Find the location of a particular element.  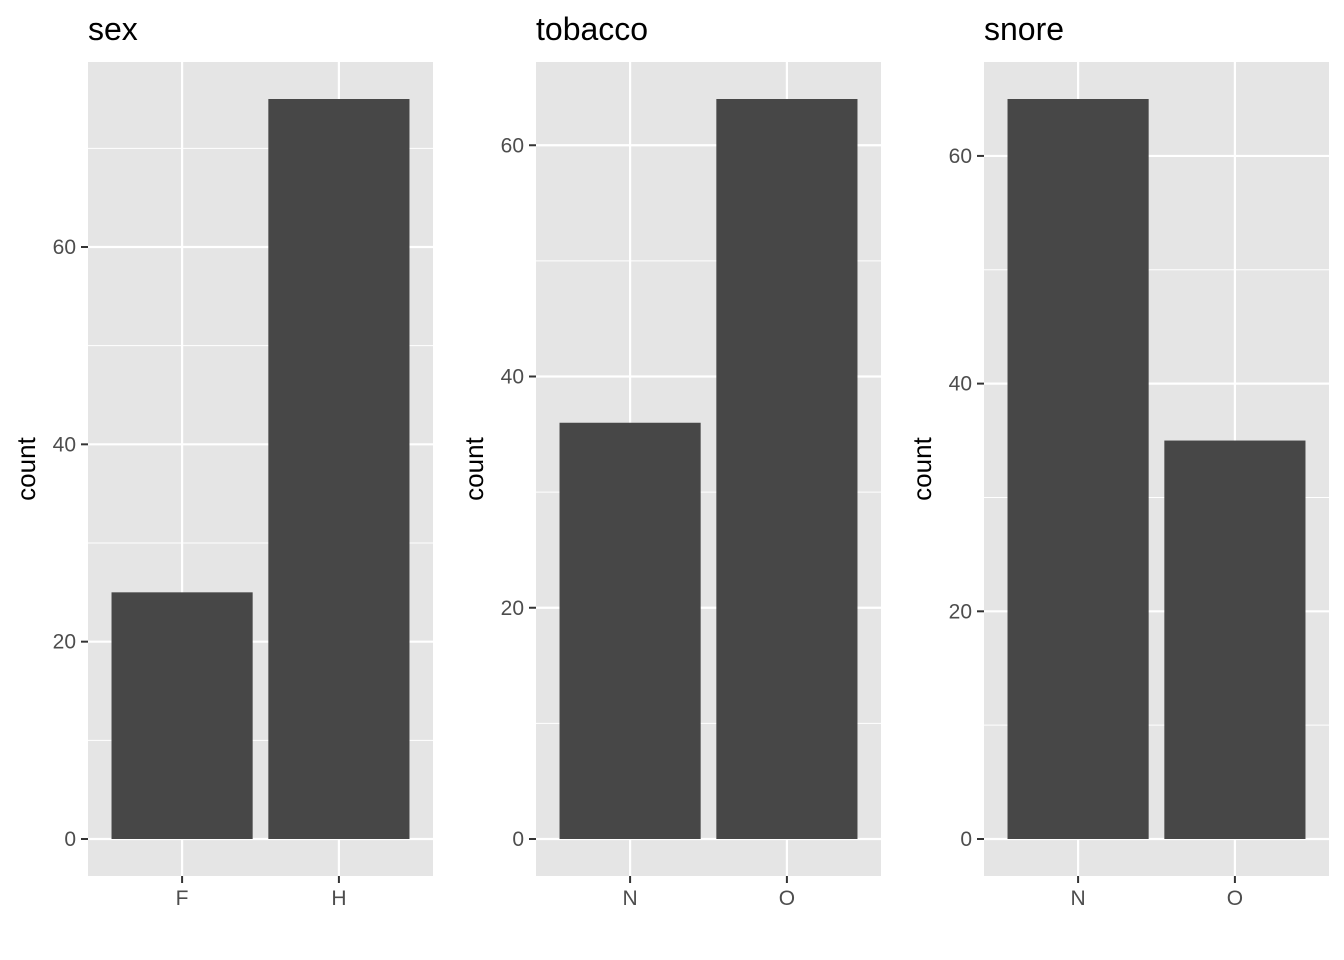

panel-title: sex is located at coordinates (113, 29).